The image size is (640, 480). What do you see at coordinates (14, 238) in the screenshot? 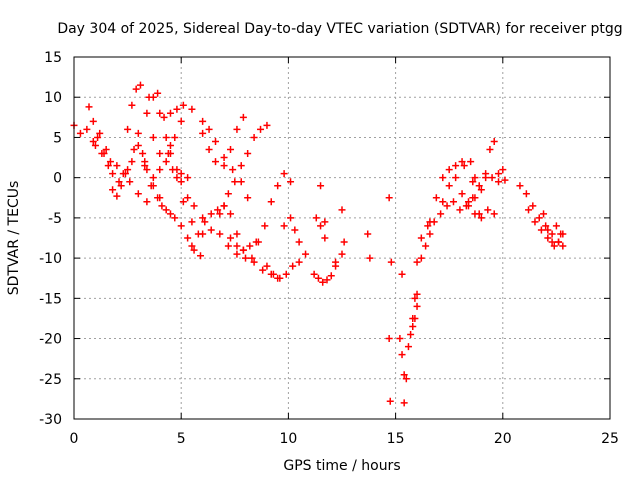
I see `y-axis-label: SDTVAR / TECUs` at bounding box center [14, 238].